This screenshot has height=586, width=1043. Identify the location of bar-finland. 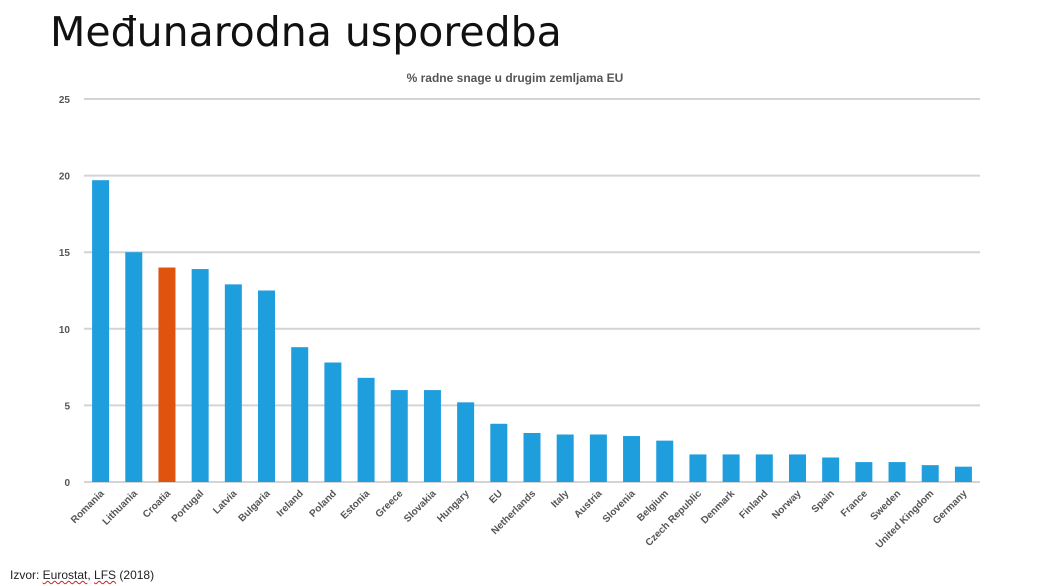
(764, 468).